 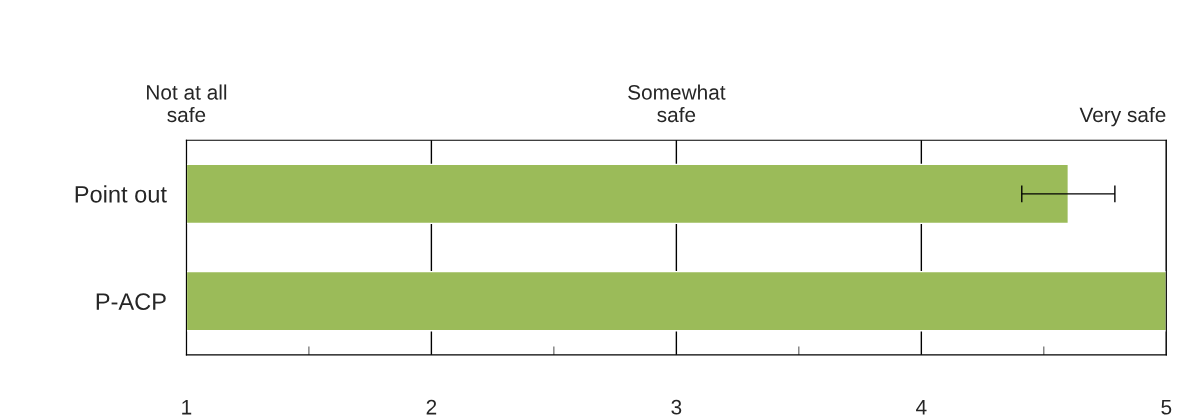 What do you see at coordinates (431, 407) in the screenshot?
I see `x-tick-label: 2` at bounding box center [431, 407].